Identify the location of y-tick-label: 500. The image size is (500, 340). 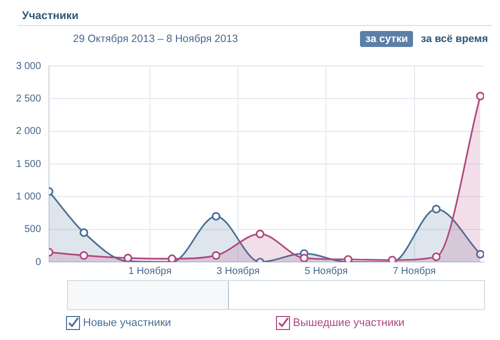
(33, 230).